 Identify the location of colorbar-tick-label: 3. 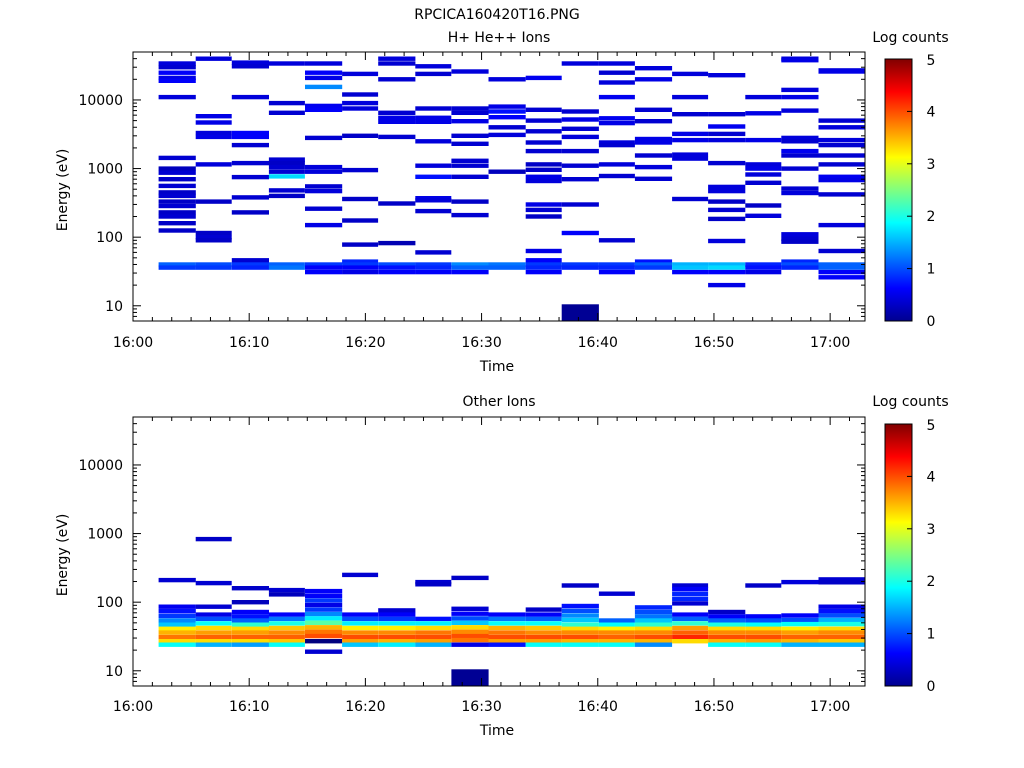
(931, 165).